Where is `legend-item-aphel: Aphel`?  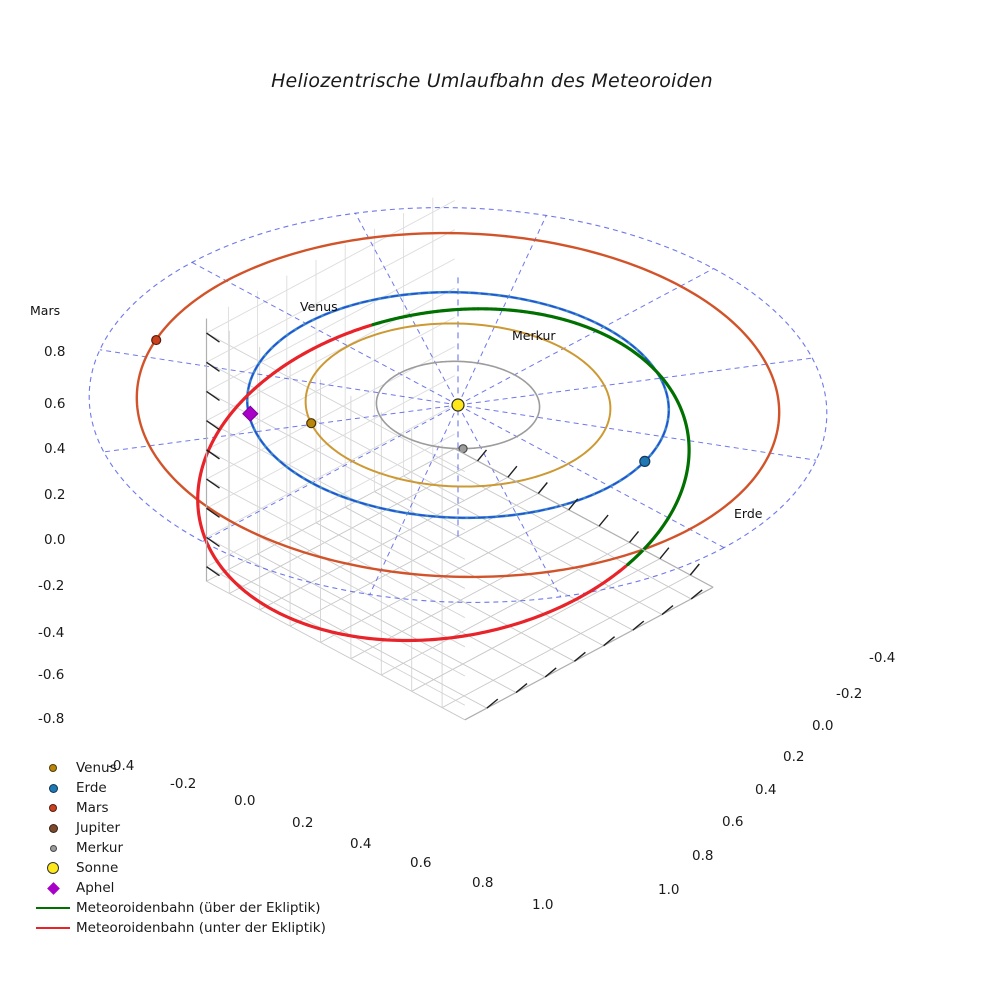 legend-item-aphel: Aphel is located at coordinates (195, 888).